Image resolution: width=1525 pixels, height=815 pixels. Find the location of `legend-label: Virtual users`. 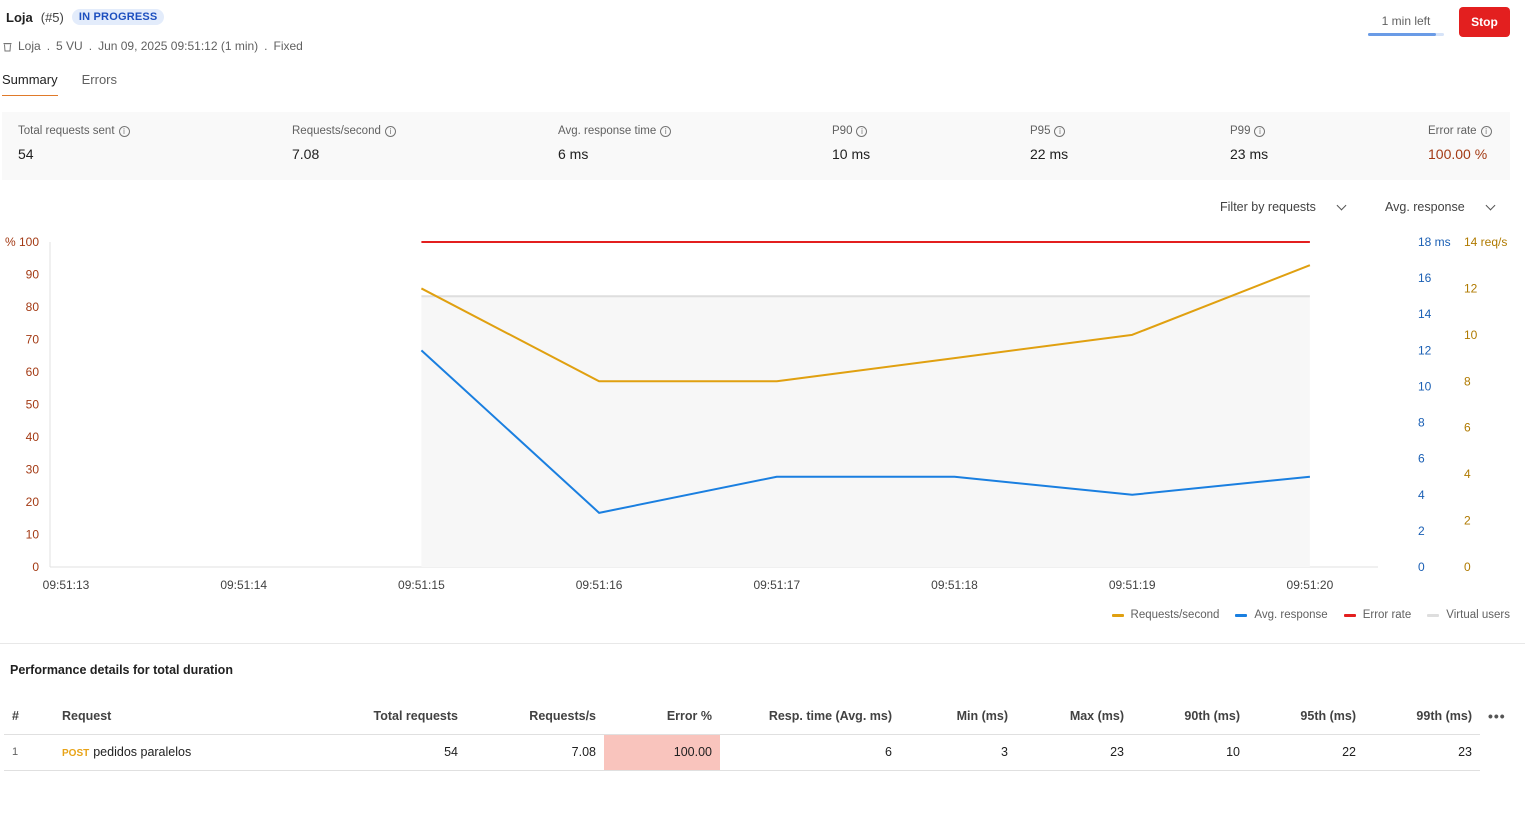

legend-label: Virtual users is located at coordinates (1478, 615).